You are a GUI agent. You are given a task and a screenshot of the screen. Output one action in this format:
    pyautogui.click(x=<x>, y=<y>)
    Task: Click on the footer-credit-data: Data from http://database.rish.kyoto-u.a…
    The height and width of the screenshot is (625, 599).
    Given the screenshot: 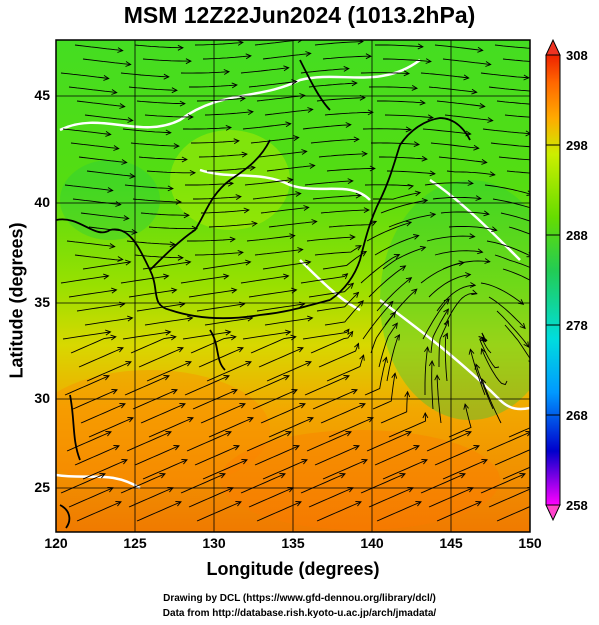 What is the action you would take?
    pyautogui.click(x=299, y=613)
    